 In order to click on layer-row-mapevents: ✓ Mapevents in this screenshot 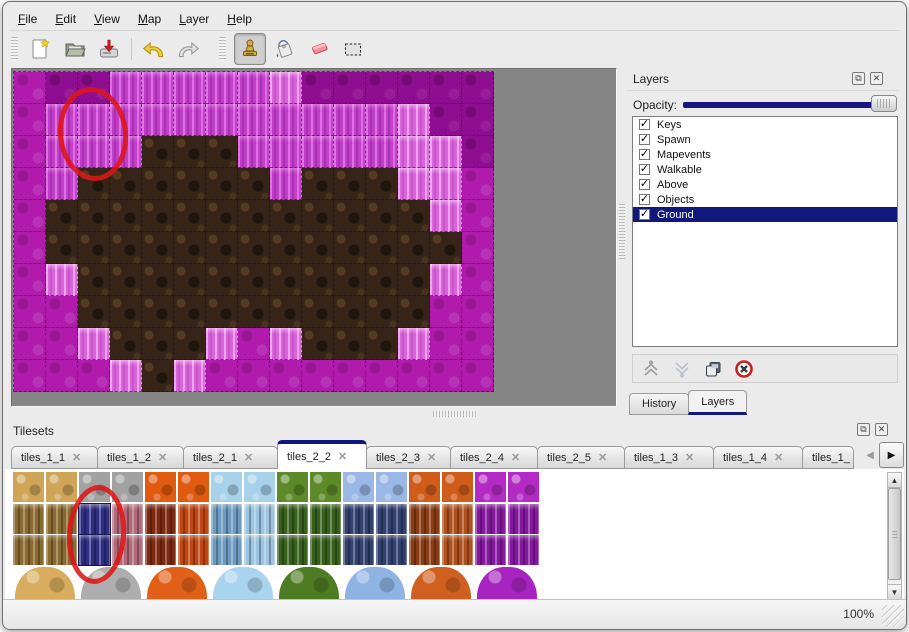, I will do `click(765, 154)`.